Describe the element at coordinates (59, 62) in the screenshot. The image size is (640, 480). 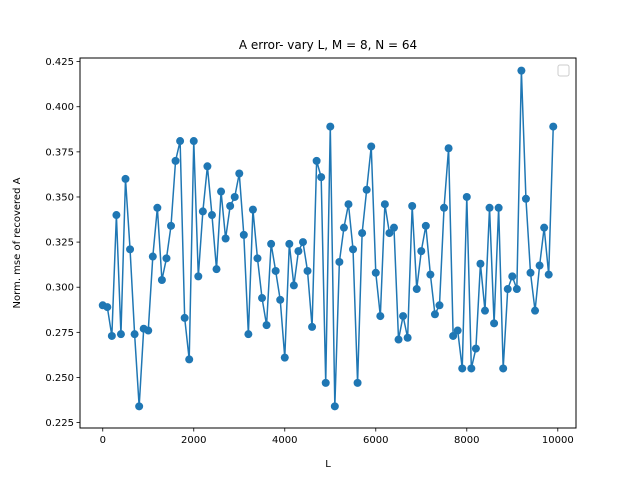
I see `y-tick-label: 0.425` at that location.